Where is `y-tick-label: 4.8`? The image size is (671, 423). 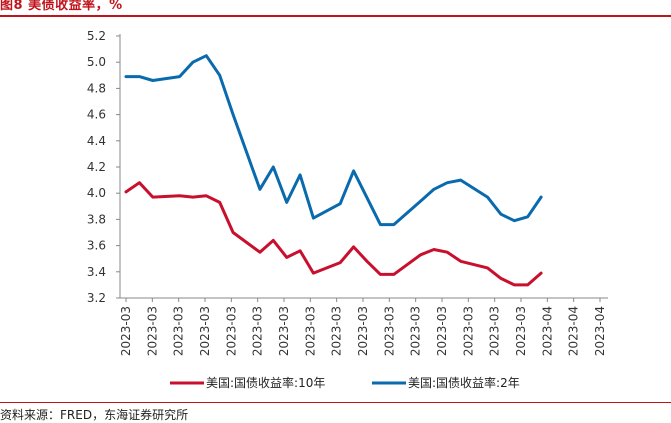 y-tick-label: 4.8 is located at coordinates (96, 88).